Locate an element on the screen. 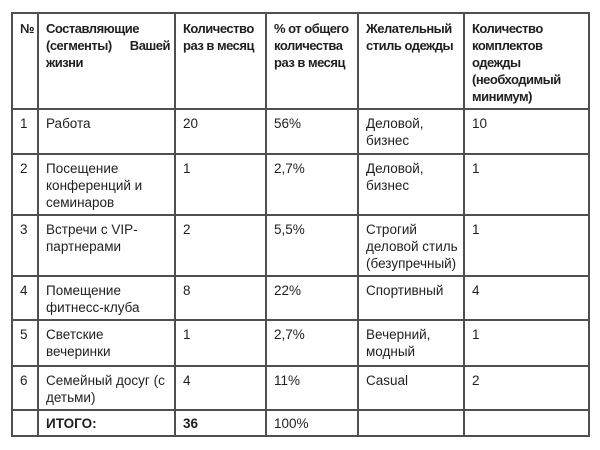 This screenshot has width=600, height=450. total-sets-empty is located at coordinates (526, 423).